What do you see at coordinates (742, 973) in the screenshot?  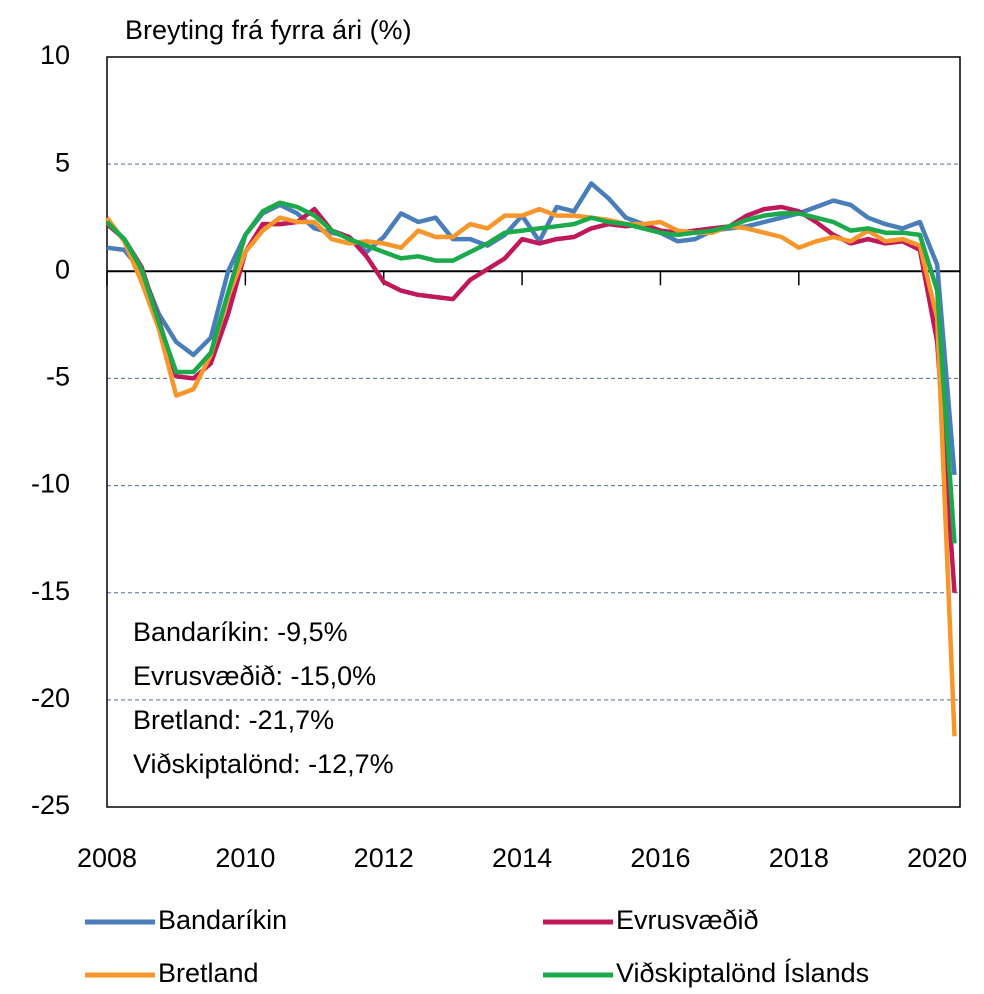 I see `legend-label: Viðskiptalönd Íslands` at bounding box center [742, 973].